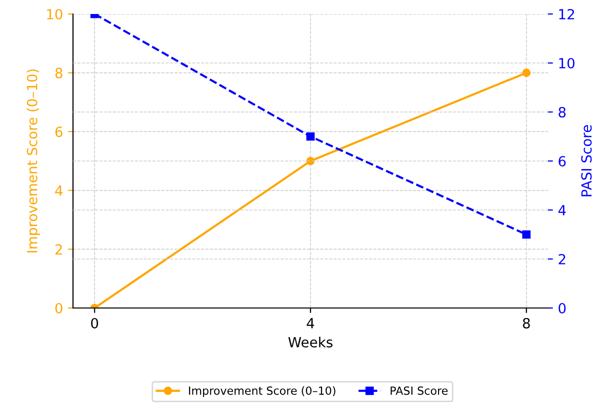  I want to click on y-axis-title: Improvement Score (0–10), so click(33, 160).